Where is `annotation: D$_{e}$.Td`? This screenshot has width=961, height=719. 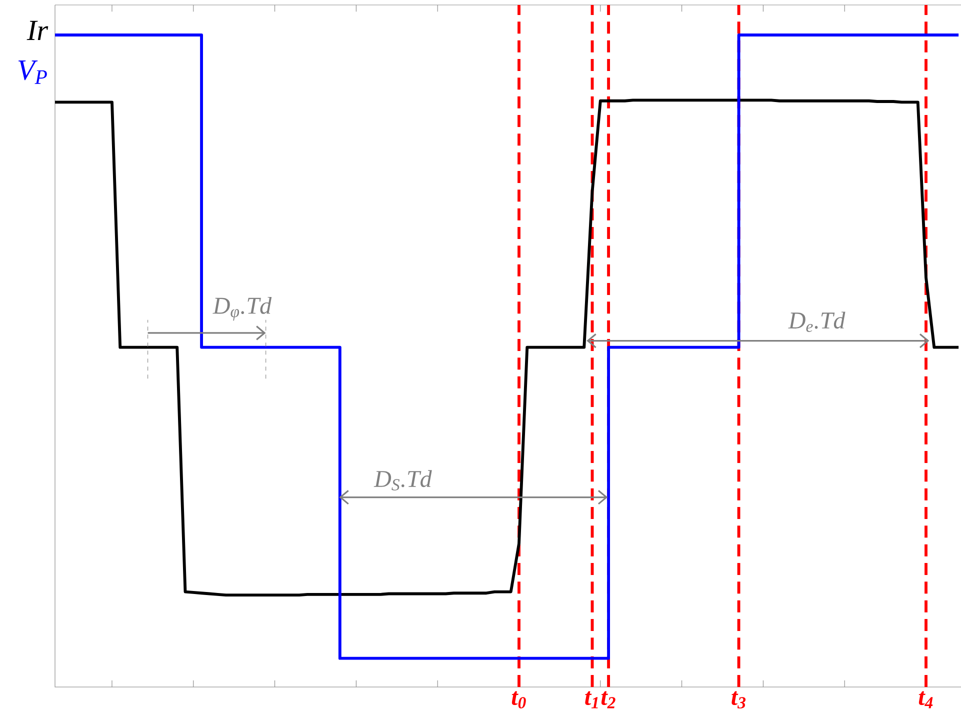
annotation: D$_{e}$.Td is located at coordinates (817, 322).